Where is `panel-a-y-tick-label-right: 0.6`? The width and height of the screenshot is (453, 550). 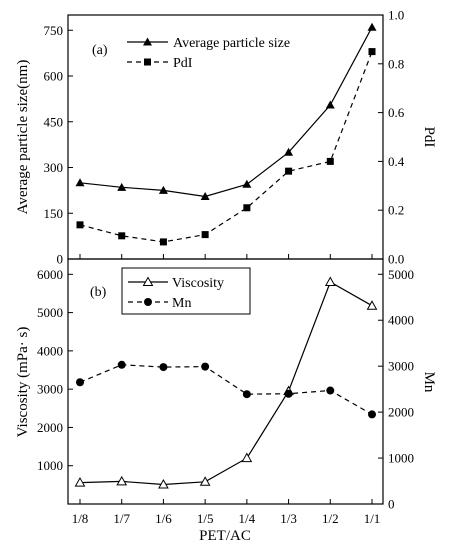 panel-a-y-tick-label-right: 0.6 is located at coordinates (396, 112).